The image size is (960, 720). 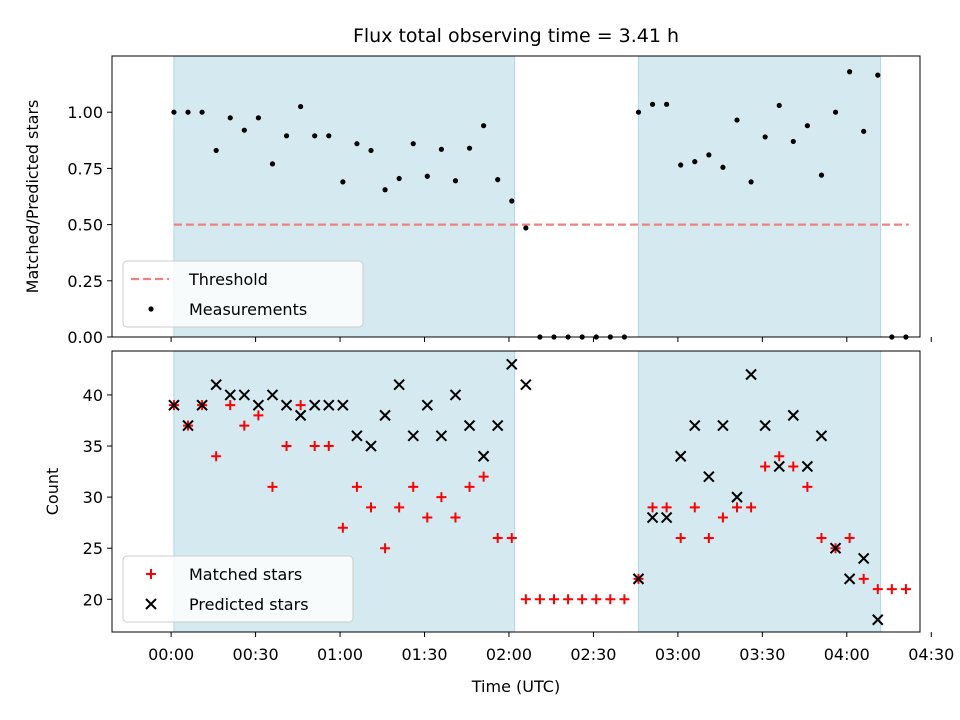 What do you see at coordinates (93, 497) in the screenshot?
I see `y-tick-label: 30` at bounding box center [93, 497].